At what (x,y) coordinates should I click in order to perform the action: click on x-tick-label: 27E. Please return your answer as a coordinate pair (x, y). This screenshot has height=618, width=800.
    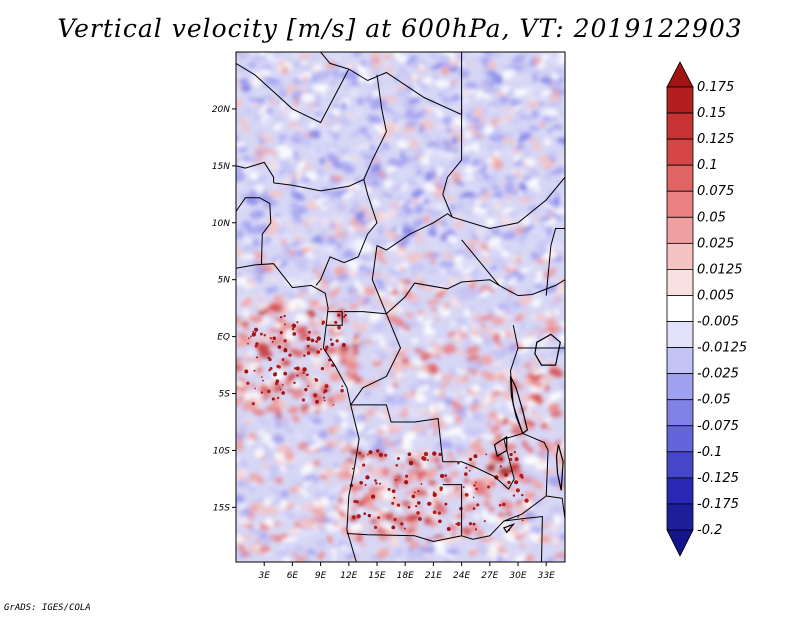
    Looking at the image, I should click on (489, 576).